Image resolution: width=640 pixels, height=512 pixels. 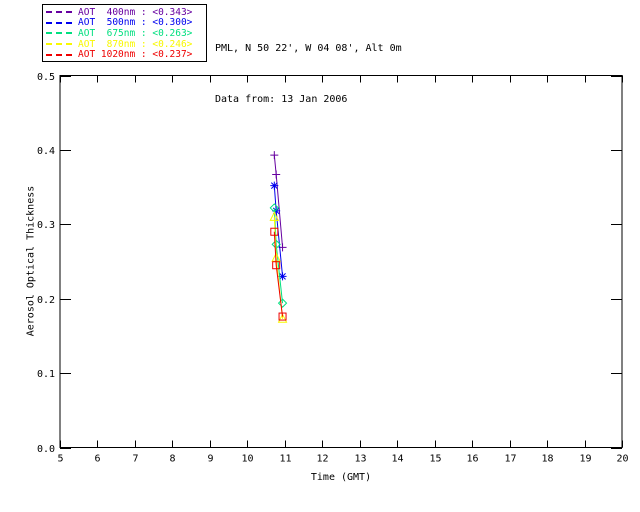 I want to click on legend-label-1020nm: AOT 1020nm : <0.237>, so click(x=135, y=55).